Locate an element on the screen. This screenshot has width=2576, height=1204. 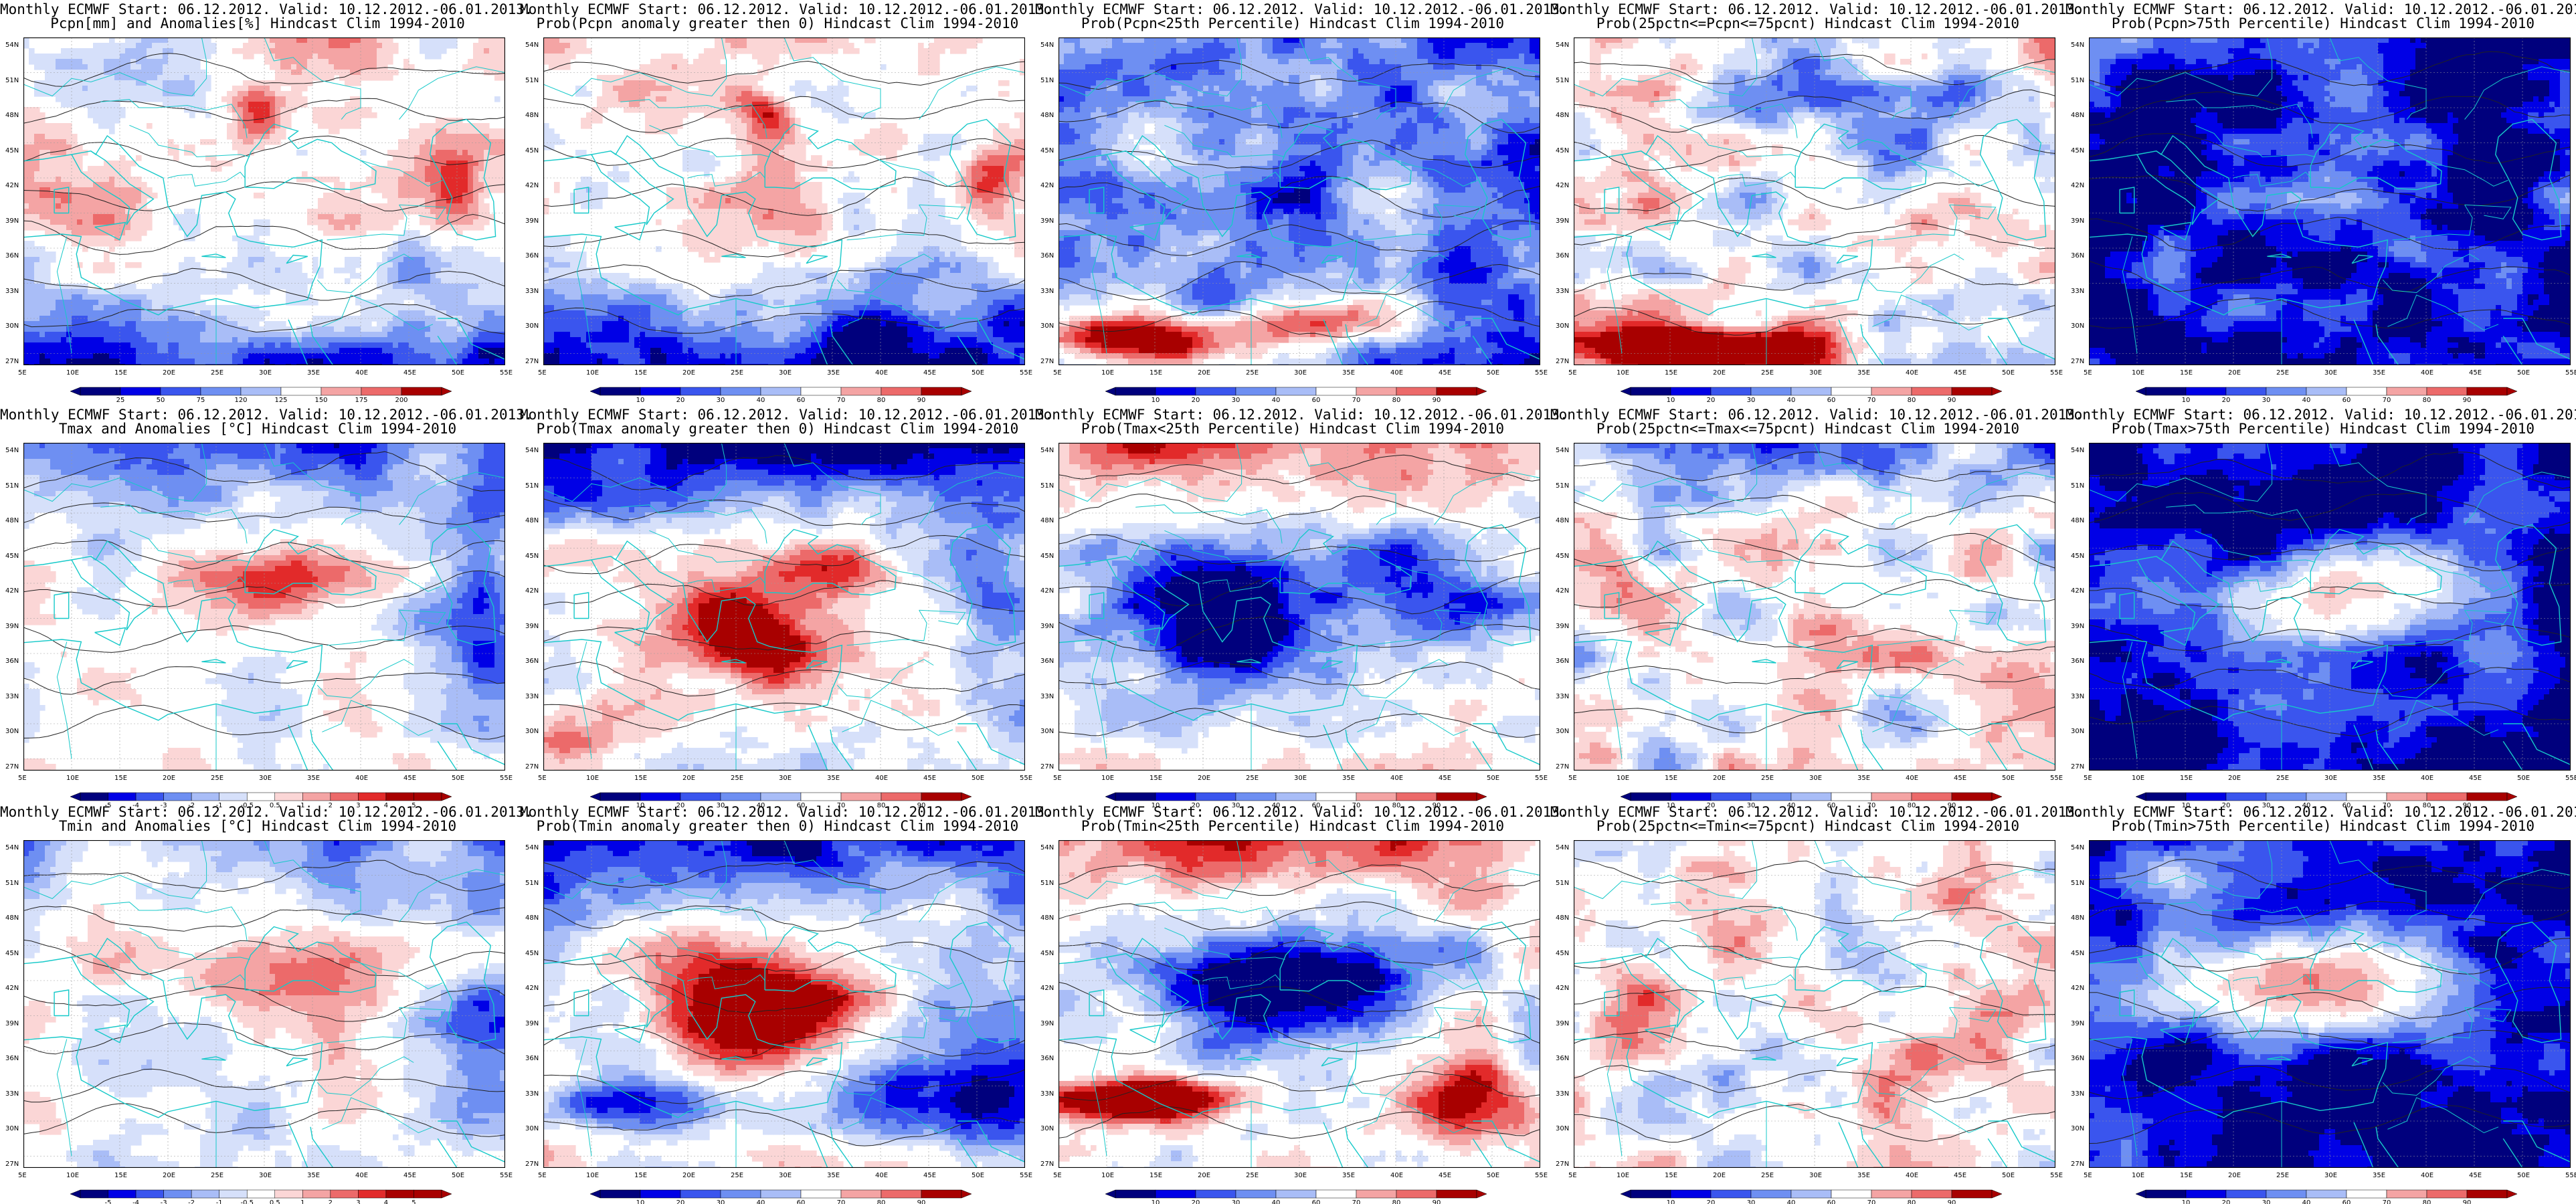
lon-label: 20E is located at coordinates (688, 778).